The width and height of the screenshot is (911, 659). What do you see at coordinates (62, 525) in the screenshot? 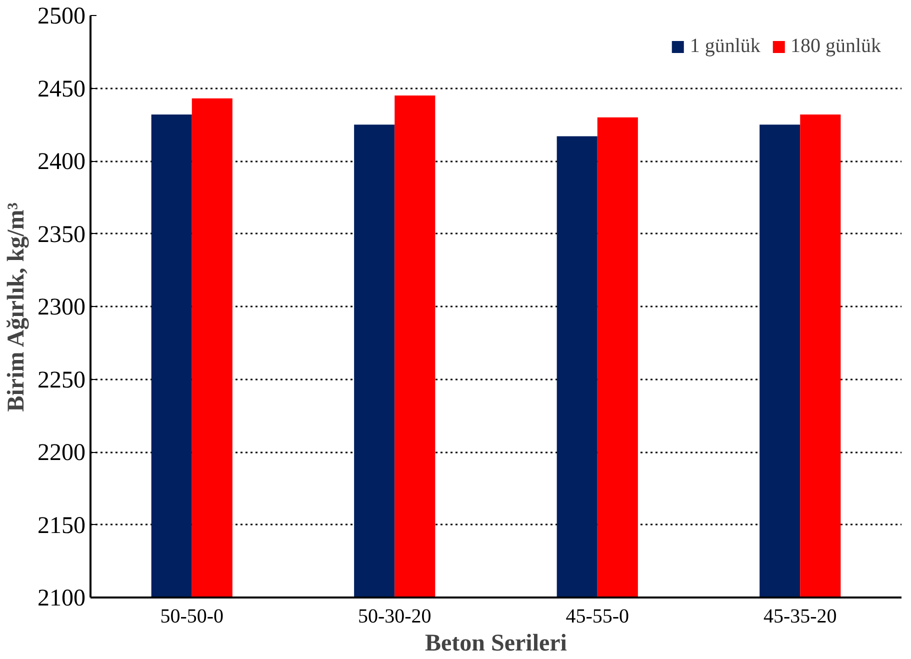
I see `y-tick-label: 2150` at bounding box center [62, 525].